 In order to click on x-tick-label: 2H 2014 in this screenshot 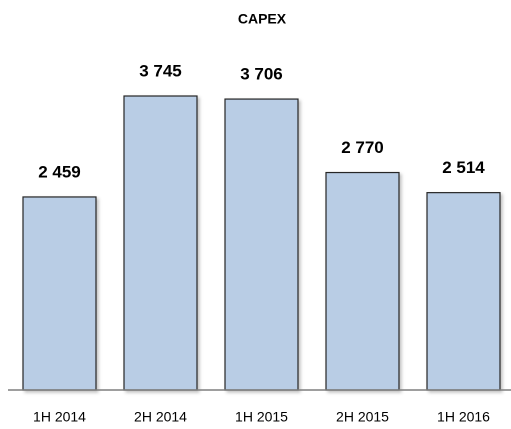, I will do `click(160, 417)`.